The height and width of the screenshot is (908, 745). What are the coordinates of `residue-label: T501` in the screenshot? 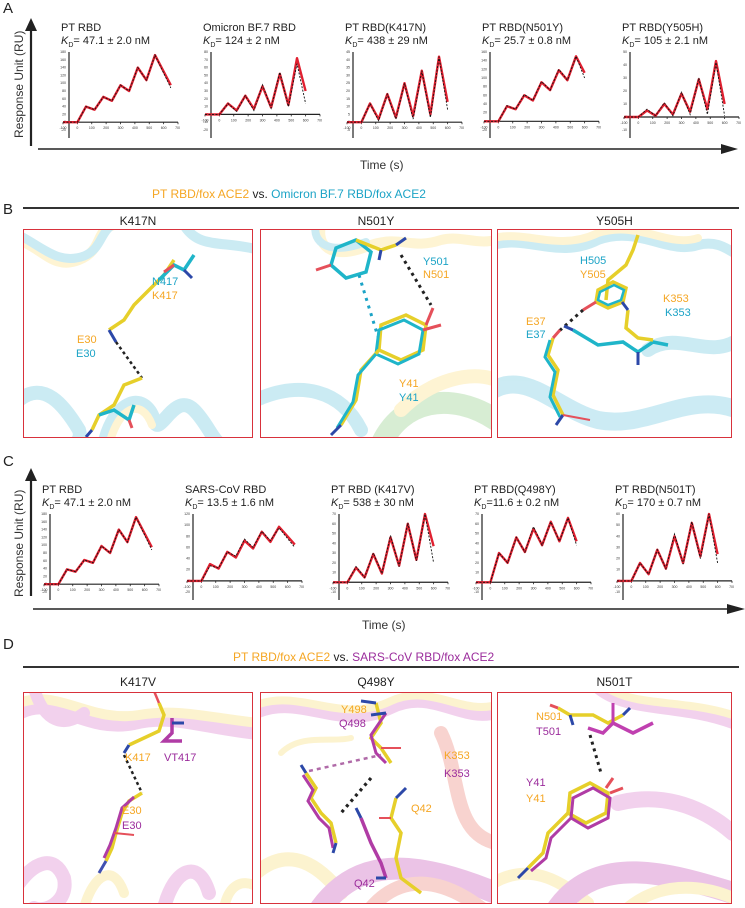 It's located at (549, 732).